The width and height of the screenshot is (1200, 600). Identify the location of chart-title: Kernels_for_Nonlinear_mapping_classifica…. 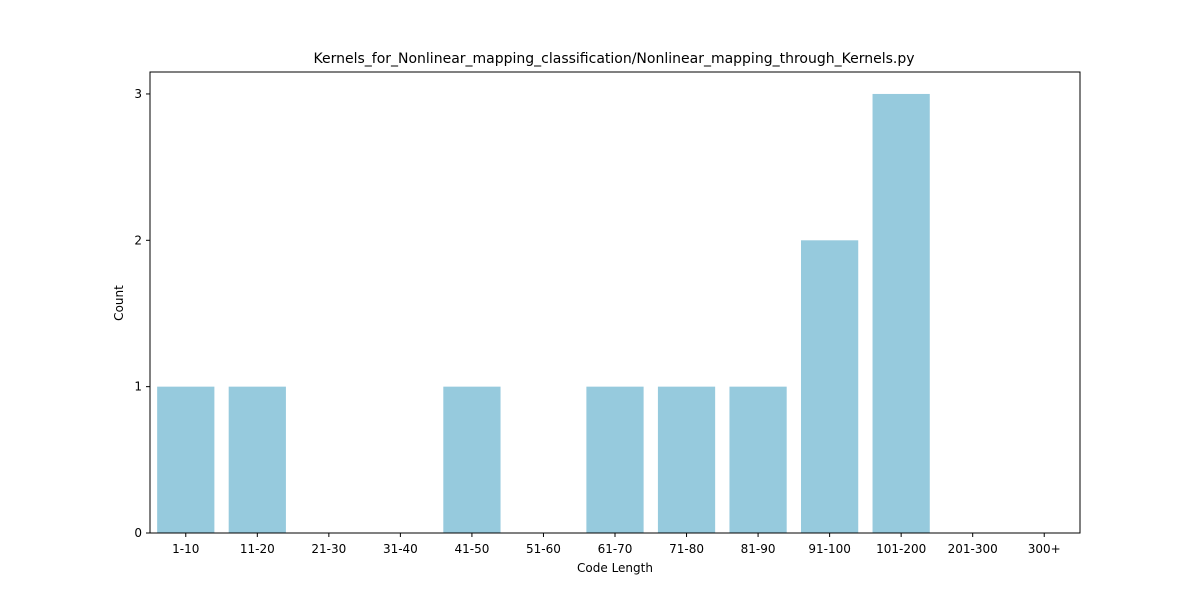
(613, 59).